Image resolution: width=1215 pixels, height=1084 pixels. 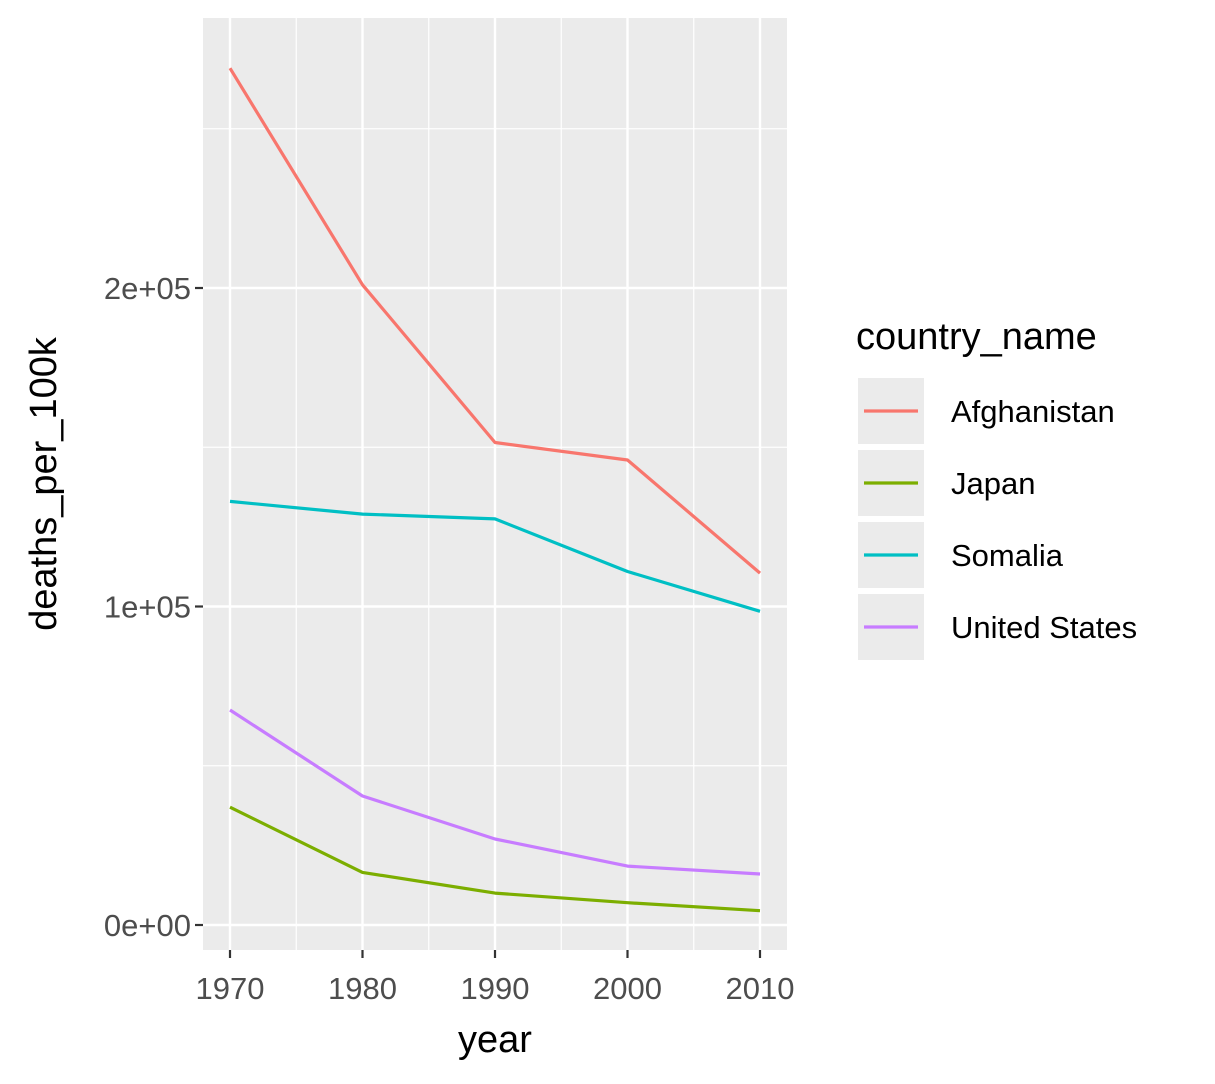 I want to click on x-tick-label: 2000, so click(x=627, y=988).